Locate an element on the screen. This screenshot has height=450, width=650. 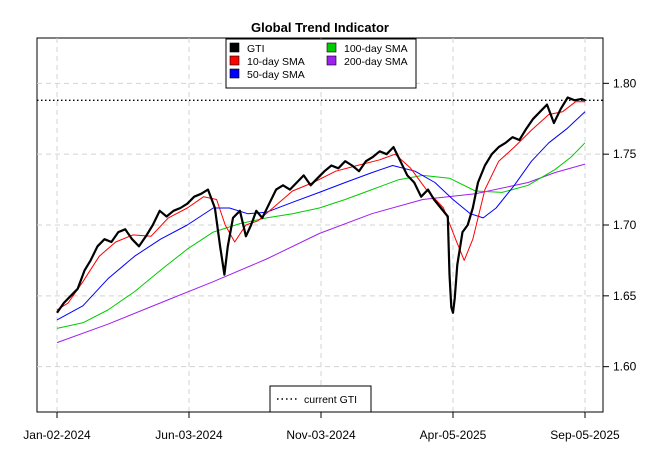
y-tick-label: 1.80 is located at coordinates (625, 83).